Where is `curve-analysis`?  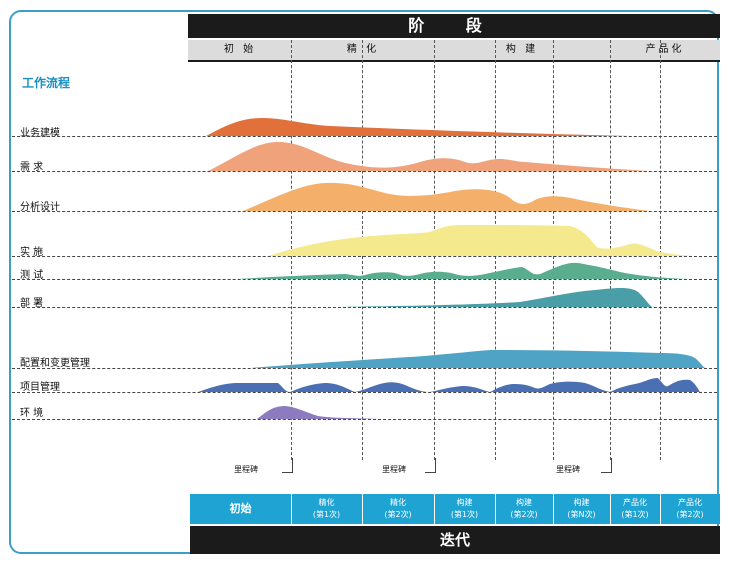 curve-analysis is located at coordinates (446, 196).